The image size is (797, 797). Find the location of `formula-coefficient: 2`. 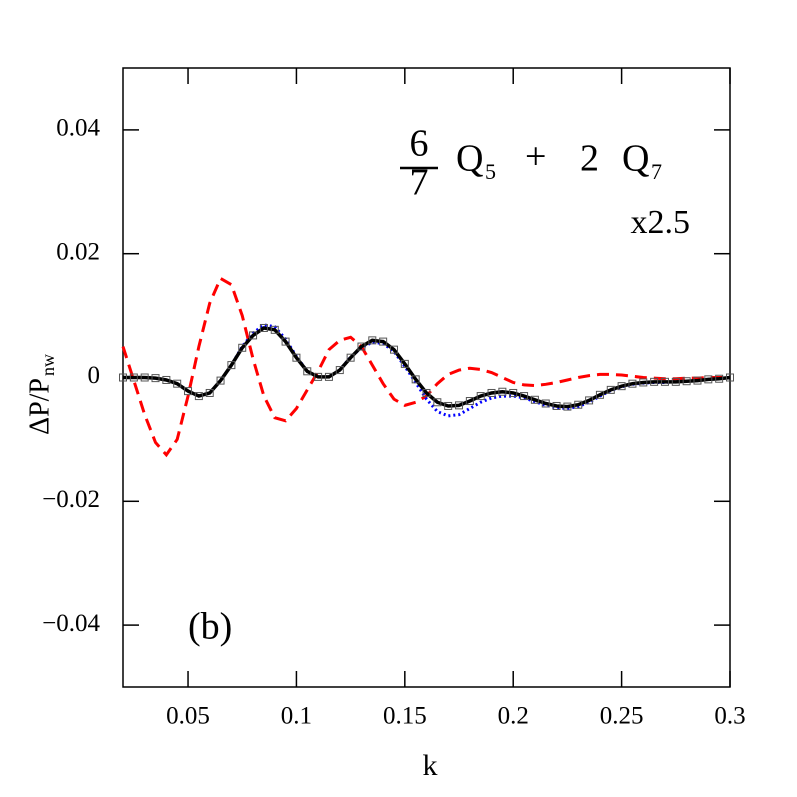

formula-coefficient: 2 is located at coordinates (589, 159).